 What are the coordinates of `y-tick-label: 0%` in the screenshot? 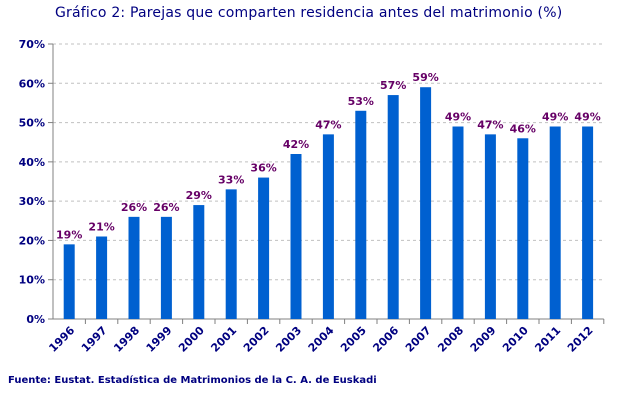 It's located at (35, 319).